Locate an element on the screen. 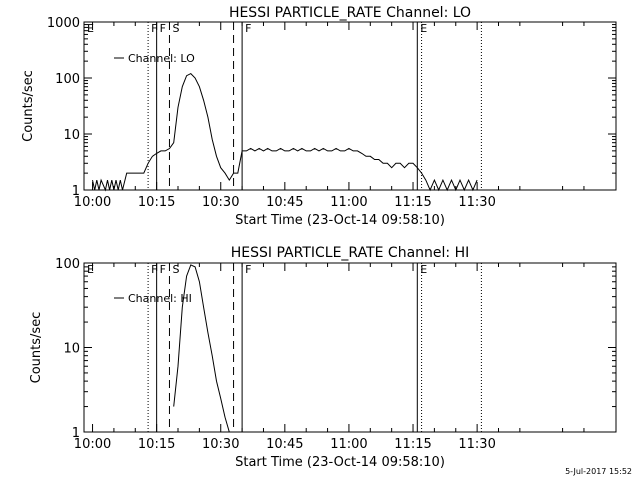 The image size is (640, 480). y-tick-label: 1000 is located at coordinates (63, 23).